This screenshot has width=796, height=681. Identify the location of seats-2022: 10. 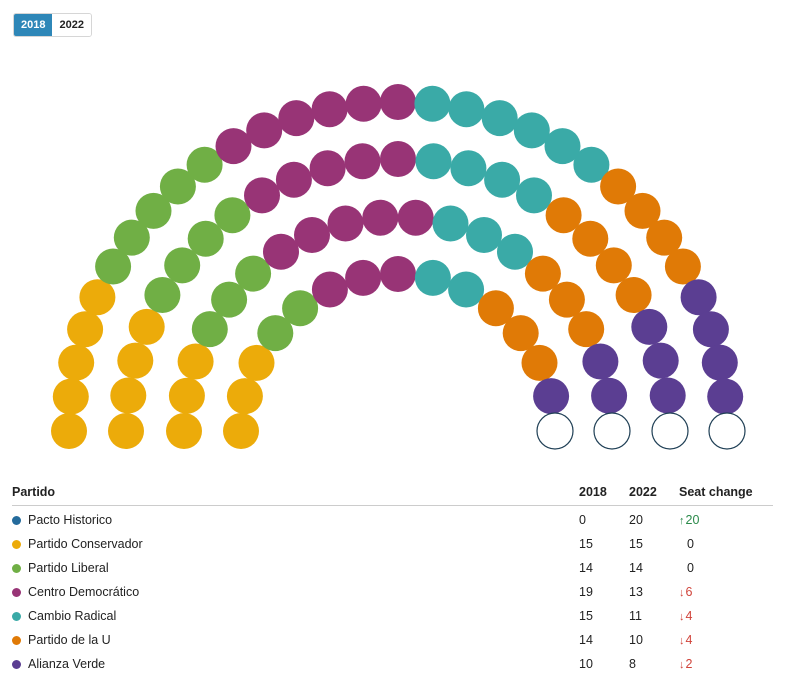
(636, 640).